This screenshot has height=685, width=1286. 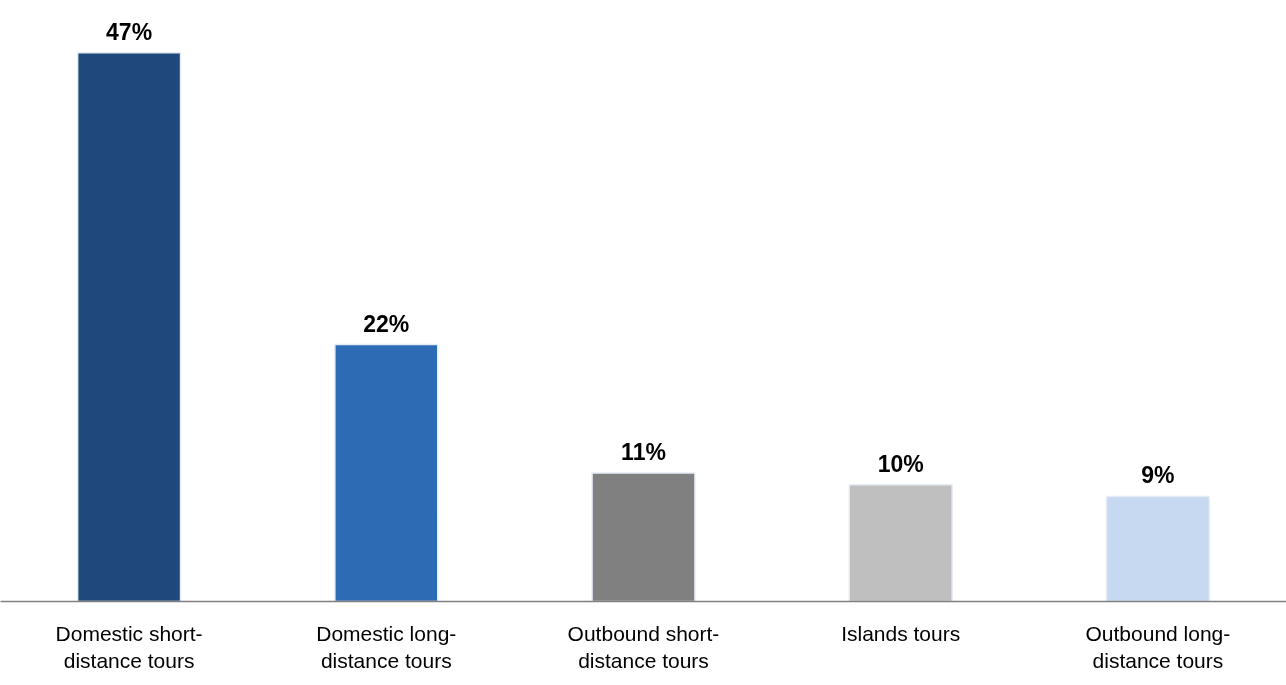 I want to click on x-tick-label: Domestic long-distance tours, so click(x=386, y=647).